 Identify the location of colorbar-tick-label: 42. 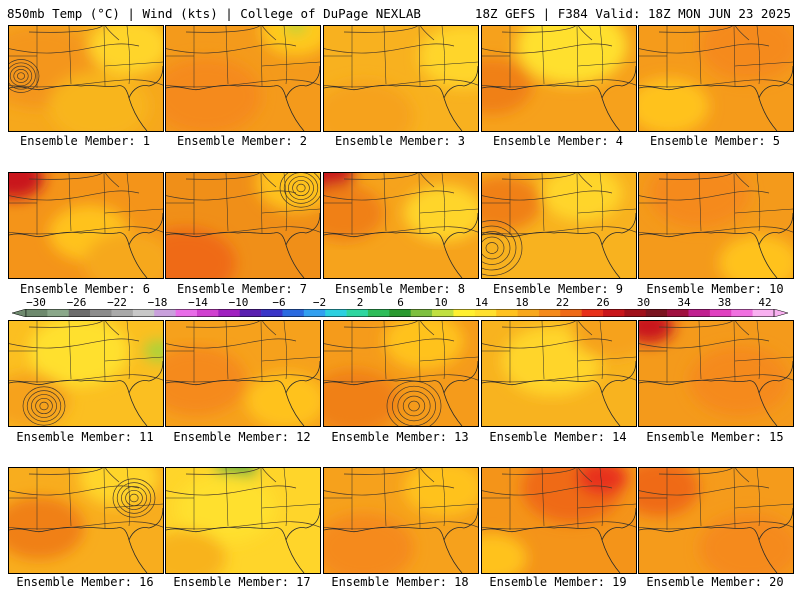
(765, 302).